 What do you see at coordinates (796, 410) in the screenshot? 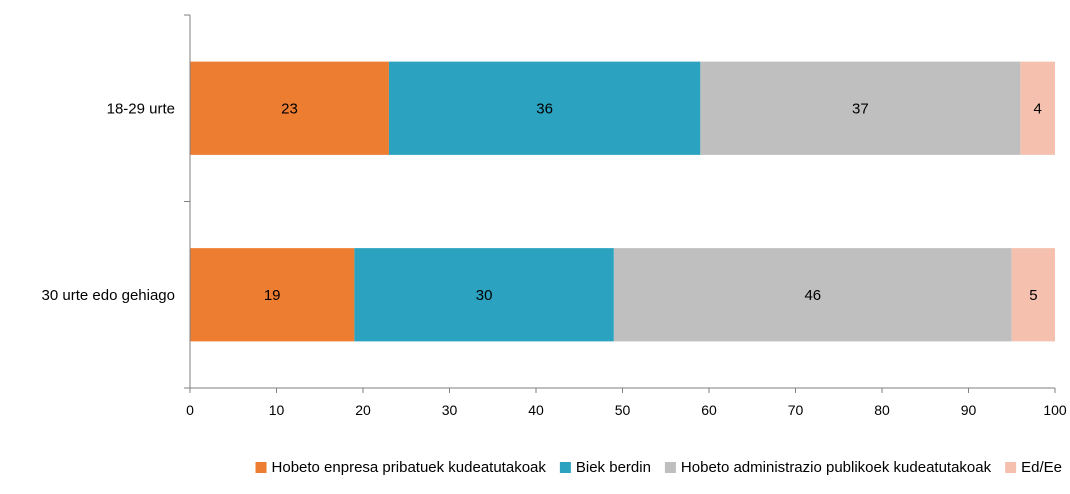
I see `x-tick-label-7: 70` at bounding box center [796, 410].